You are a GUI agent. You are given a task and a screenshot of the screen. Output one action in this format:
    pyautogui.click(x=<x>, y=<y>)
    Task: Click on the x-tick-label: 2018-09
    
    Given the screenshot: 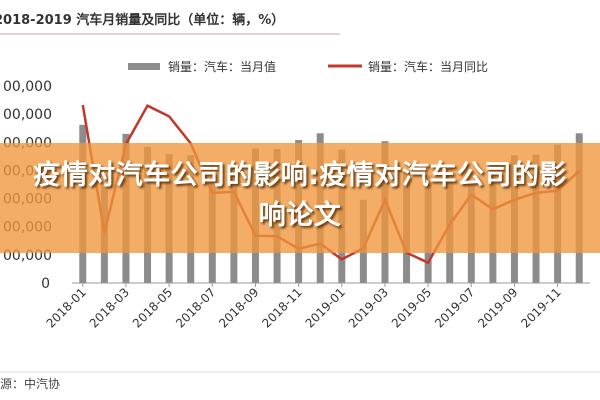 What is the action you would take?
    pyautogui.click(x=238, y=307)
    